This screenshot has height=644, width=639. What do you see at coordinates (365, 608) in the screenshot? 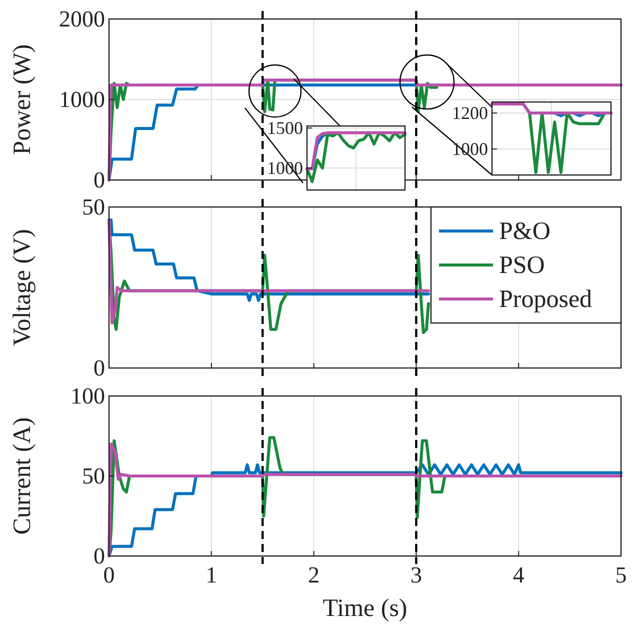
I see `x-axis-title: Time (s)` at bounding box center [365, 608].